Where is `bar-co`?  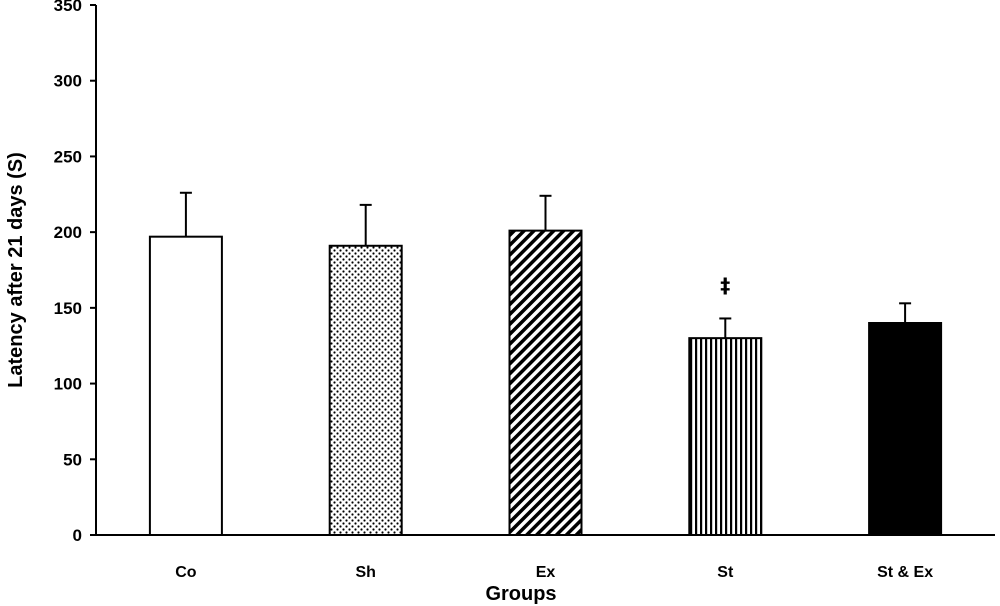
bar-co is located at coordinates (185, 386).